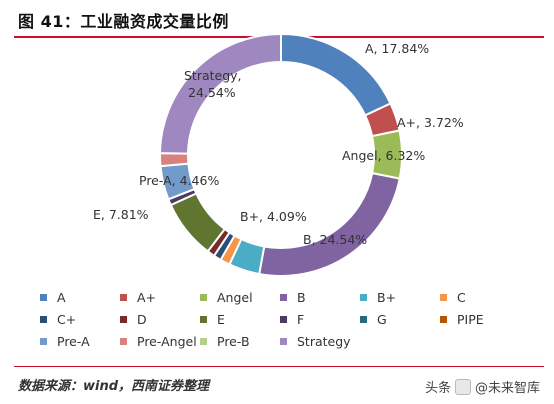 This screenshot has height=404, width=554. What do you see at coordinates (329, 224) in the screenshot?
I see `slice-b` at bounding box center [329, 224].